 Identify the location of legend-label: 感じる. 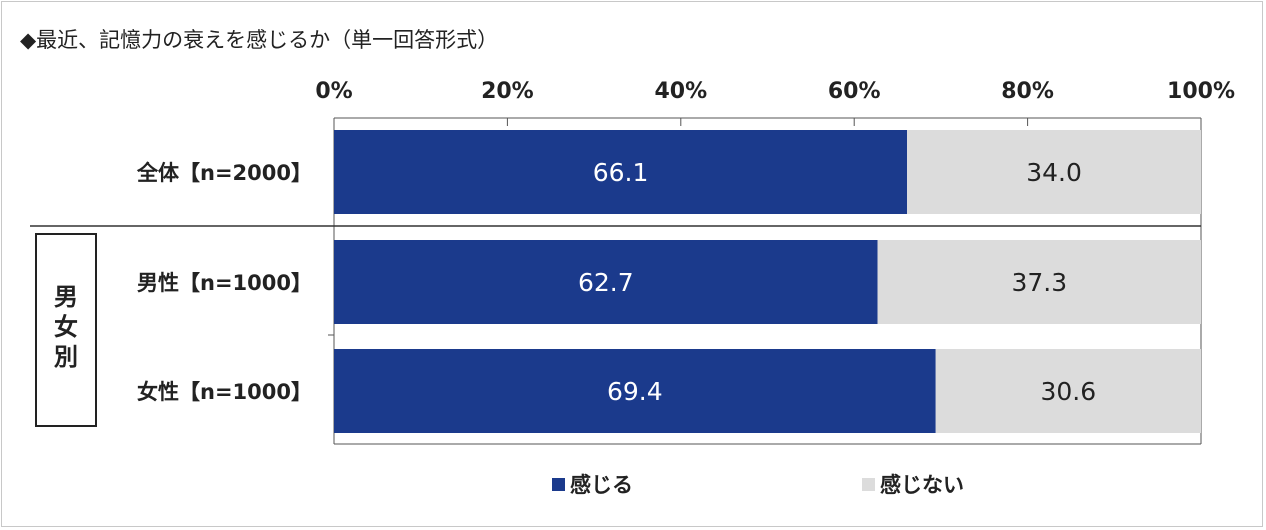
(601, 485).